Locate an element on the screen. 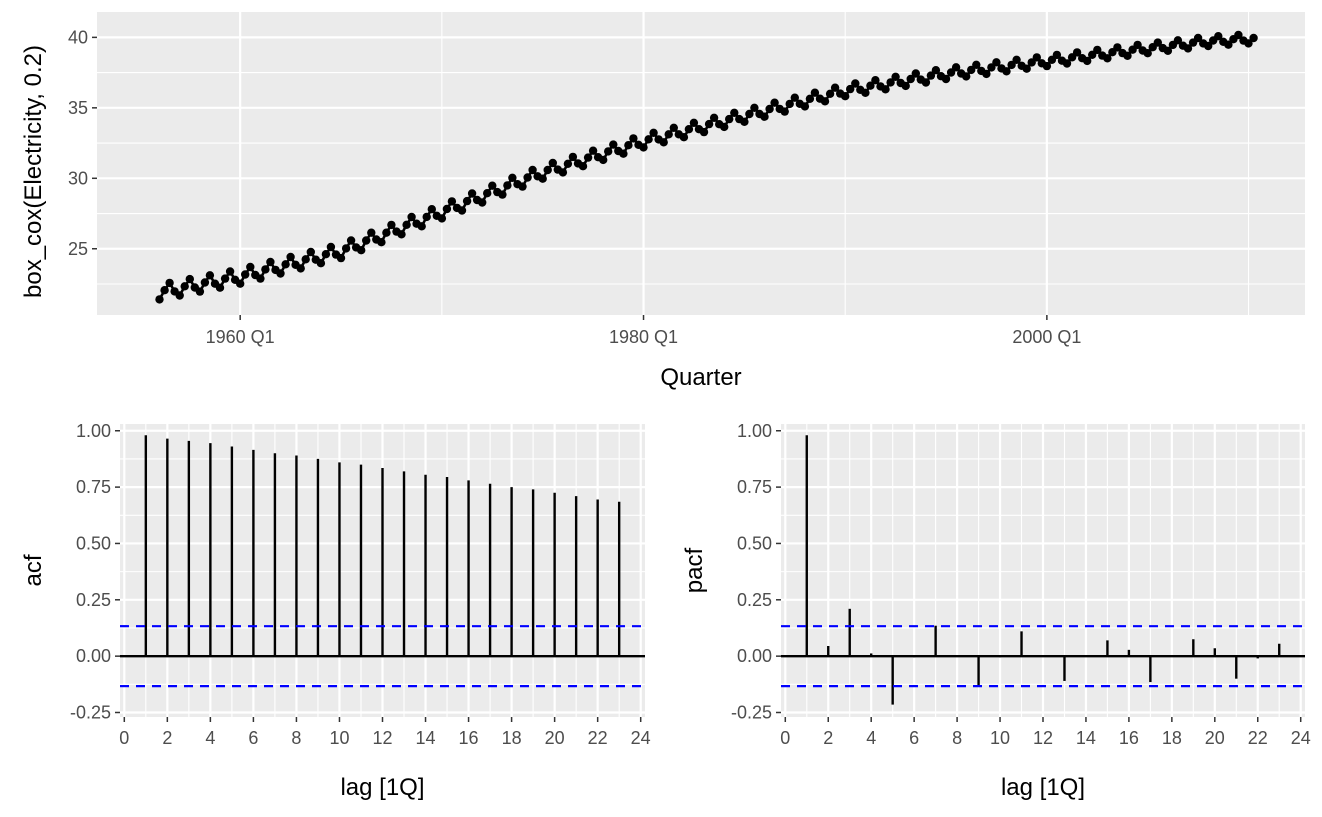  pacf-y-tick-label: 0.75 is located at coordinates (754, 487).